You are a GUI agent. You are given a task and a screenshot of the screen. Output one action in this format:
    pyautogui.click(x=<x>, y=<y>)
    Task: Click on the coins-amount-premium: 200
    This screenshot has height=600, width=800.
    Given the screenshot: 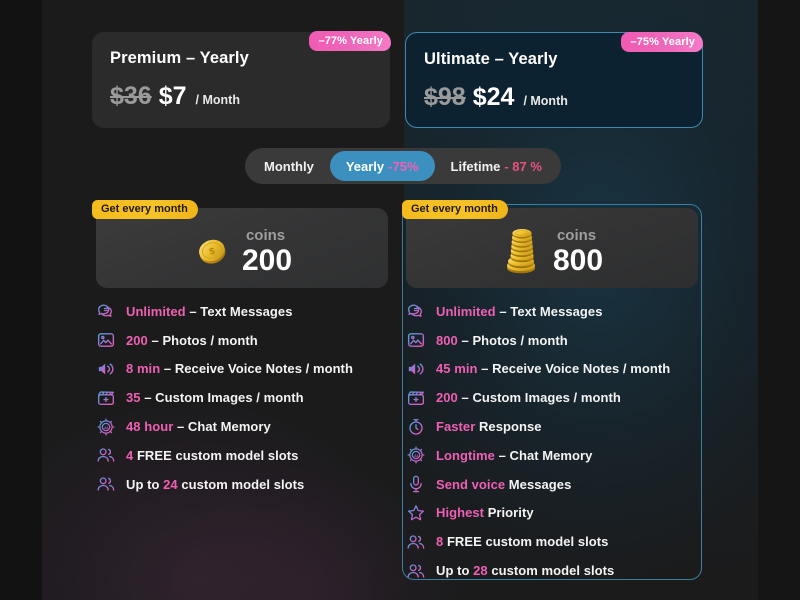 What is the action you would take?
    pyautogui.click(x=267, y=260)
    